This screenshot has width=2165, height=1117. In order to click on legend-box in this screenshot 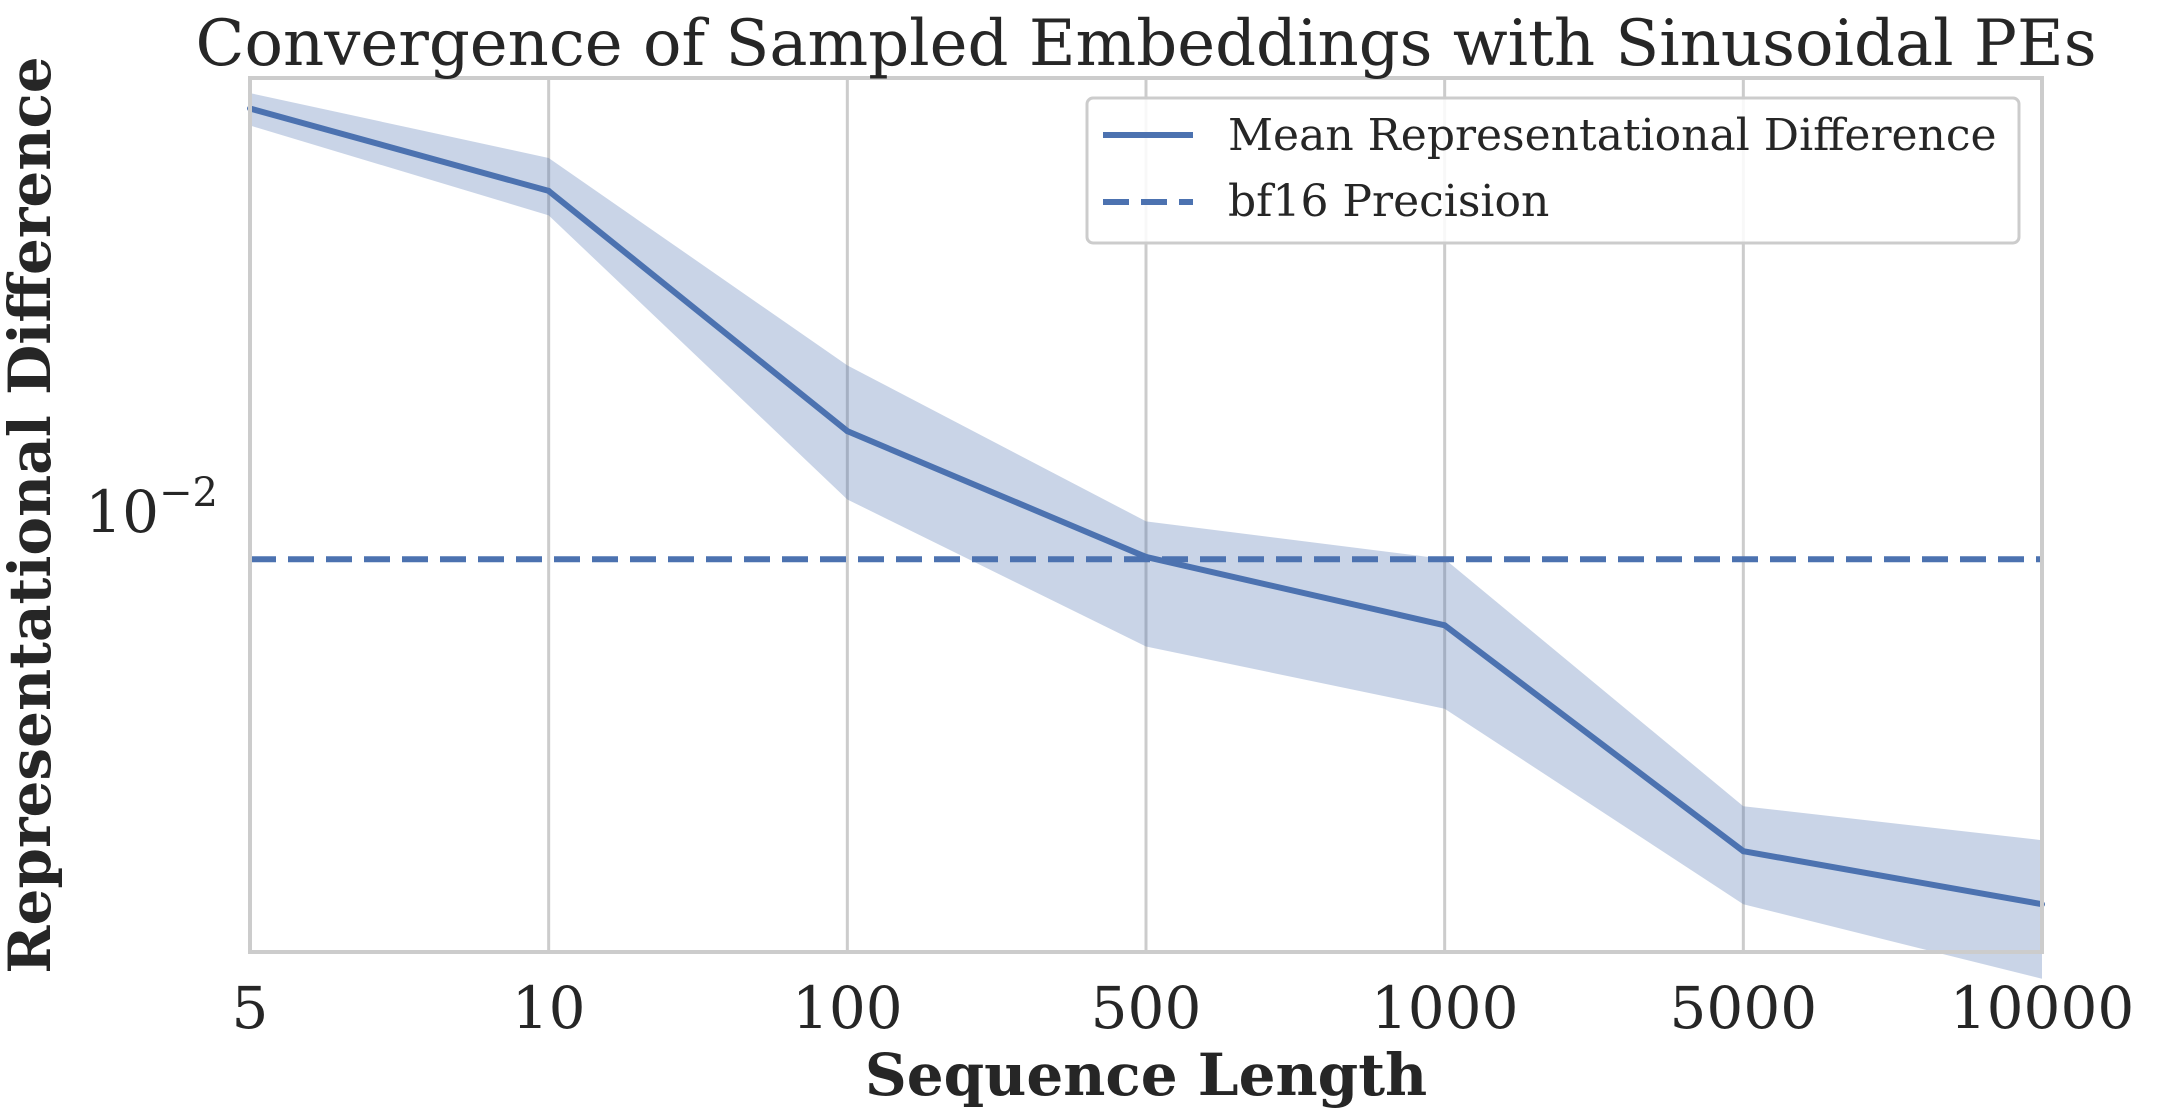, I will do `click(1553, 170)`.